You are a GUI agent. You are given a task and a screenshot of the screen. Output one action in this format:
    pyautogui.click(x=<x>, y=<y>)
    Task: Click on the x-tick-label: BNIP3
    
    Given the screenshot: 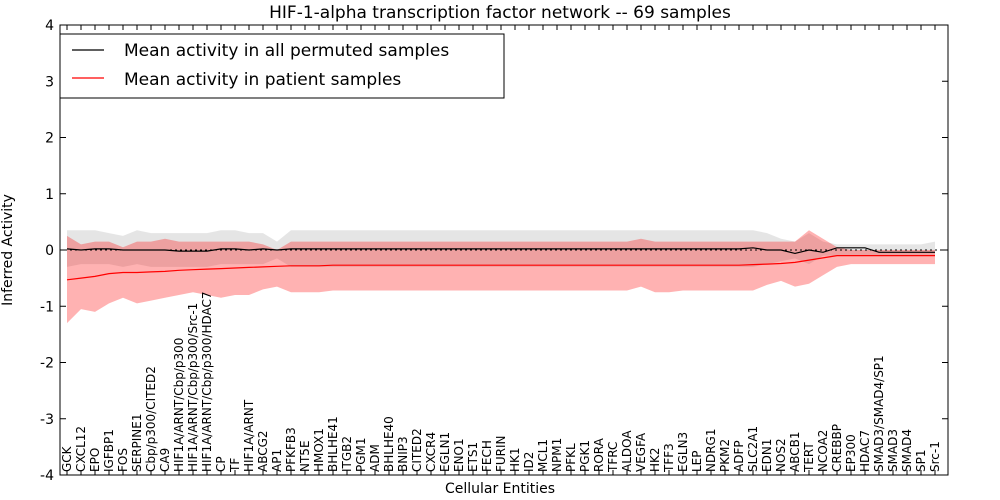 What is the action you would take?
    pyautogui.click(x=403, y=454)
    